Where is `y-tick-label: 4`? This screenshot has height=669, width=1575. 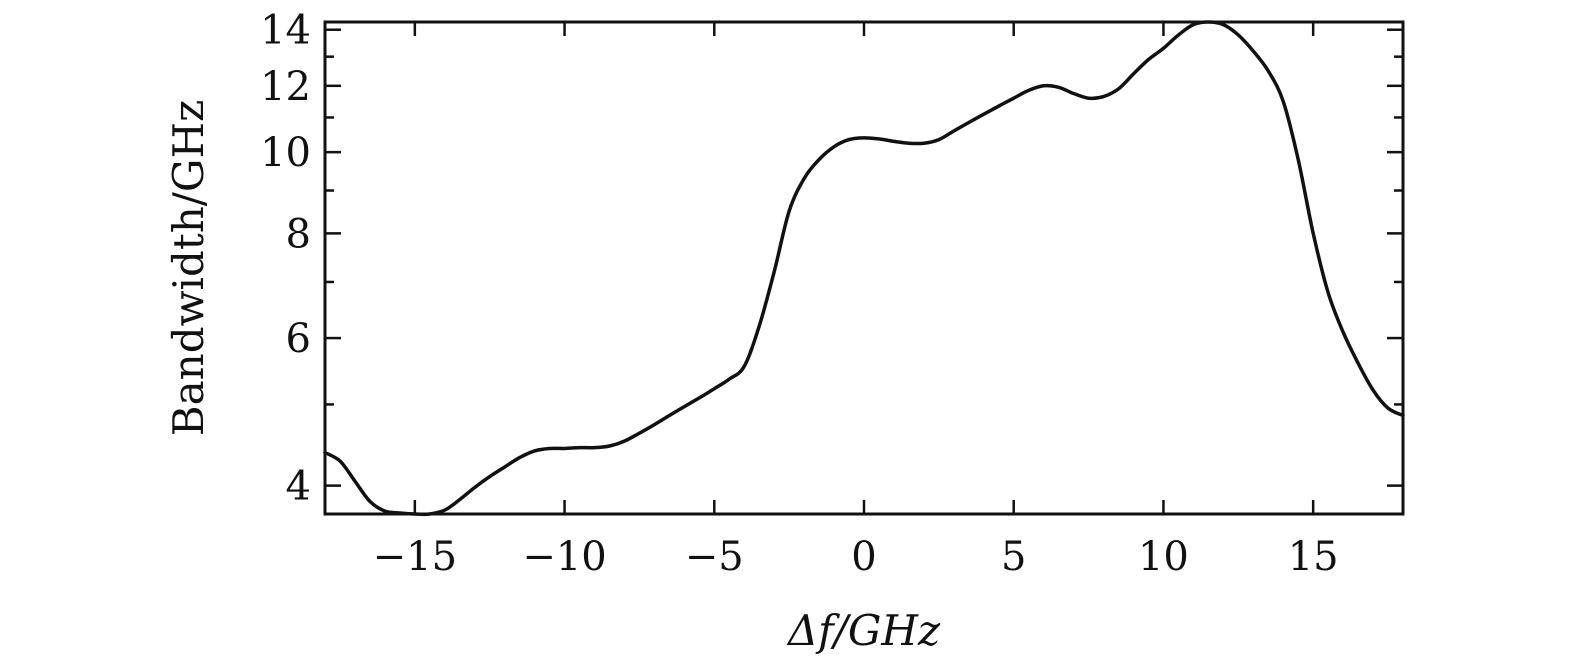 y-tick-label: 4 is located at coordinates (298, 487).